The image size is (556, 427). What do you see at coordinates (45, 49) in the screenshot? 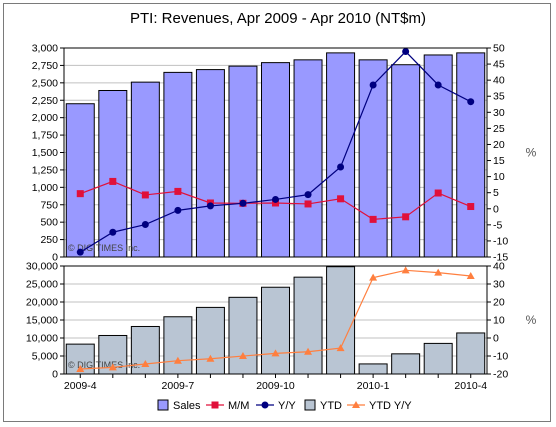
I see `left-tick-label: 3,000` at bounding box center [45, 49].